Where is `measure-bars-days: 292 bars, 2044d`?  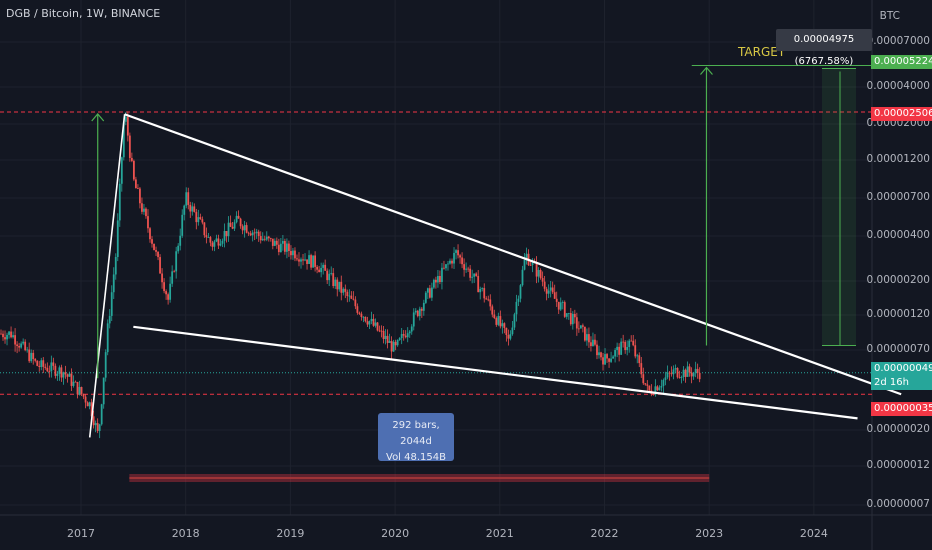 measure-bars-days: 292 bars, 2044d is located at coordinates (416, 433).